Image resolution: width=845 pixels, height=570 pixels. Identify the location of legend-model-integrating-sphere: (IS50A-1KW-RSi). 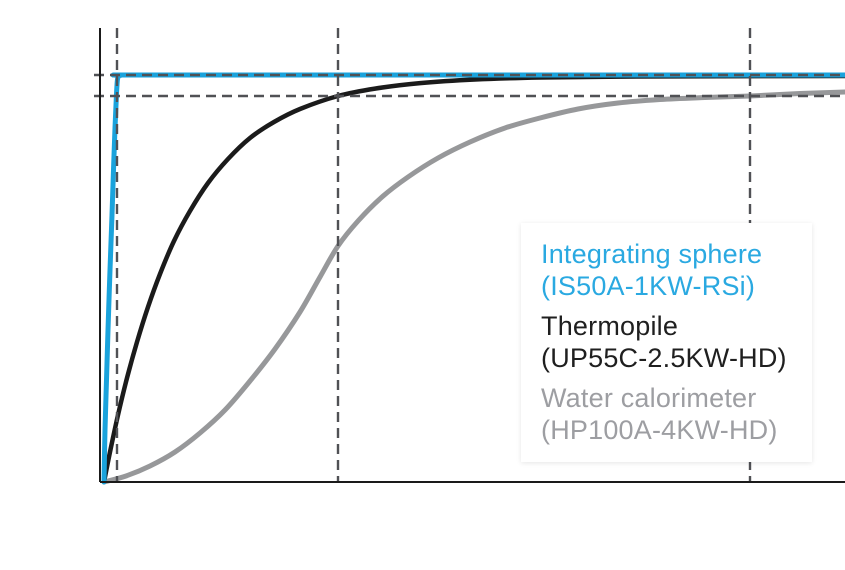
(648, 286).